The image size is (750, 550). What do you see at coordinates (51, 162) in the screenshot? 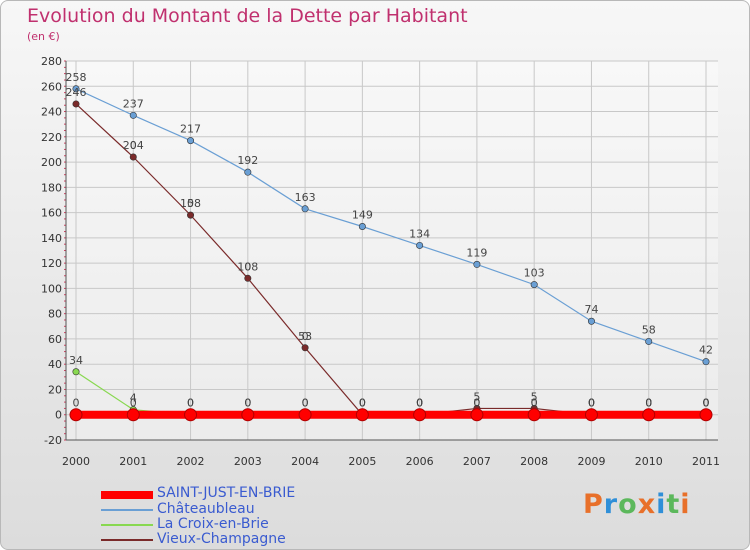
I see `y-tick-label: 200` at bounding box center [51, 162].